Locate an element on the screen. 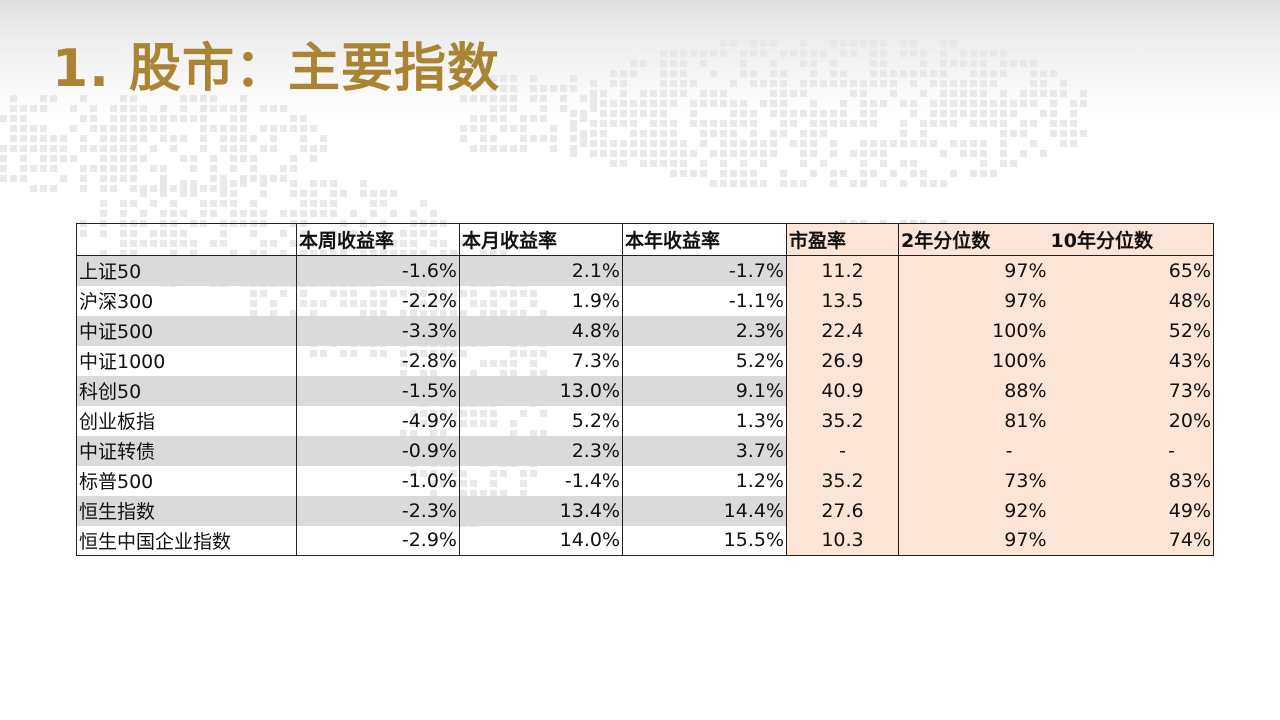 The height and width of the screenshot is (720, 1280). pe-cell: 13.5 is located at coordinates (842, 300).